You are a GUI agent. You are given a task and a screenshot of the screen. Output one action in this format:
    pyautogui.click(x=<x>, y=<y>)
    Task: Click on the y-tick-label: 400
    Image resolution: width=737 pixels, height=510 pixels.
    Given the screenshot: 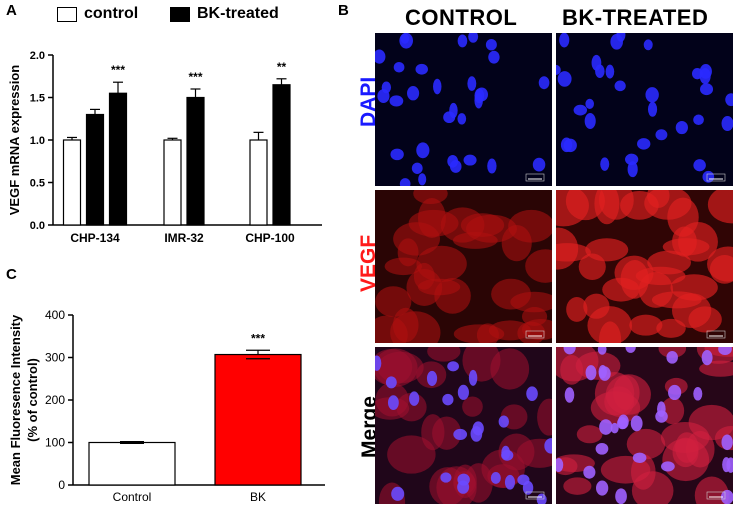 What is the action you would take?
    pyautogui.click(x=55, y=315)
    